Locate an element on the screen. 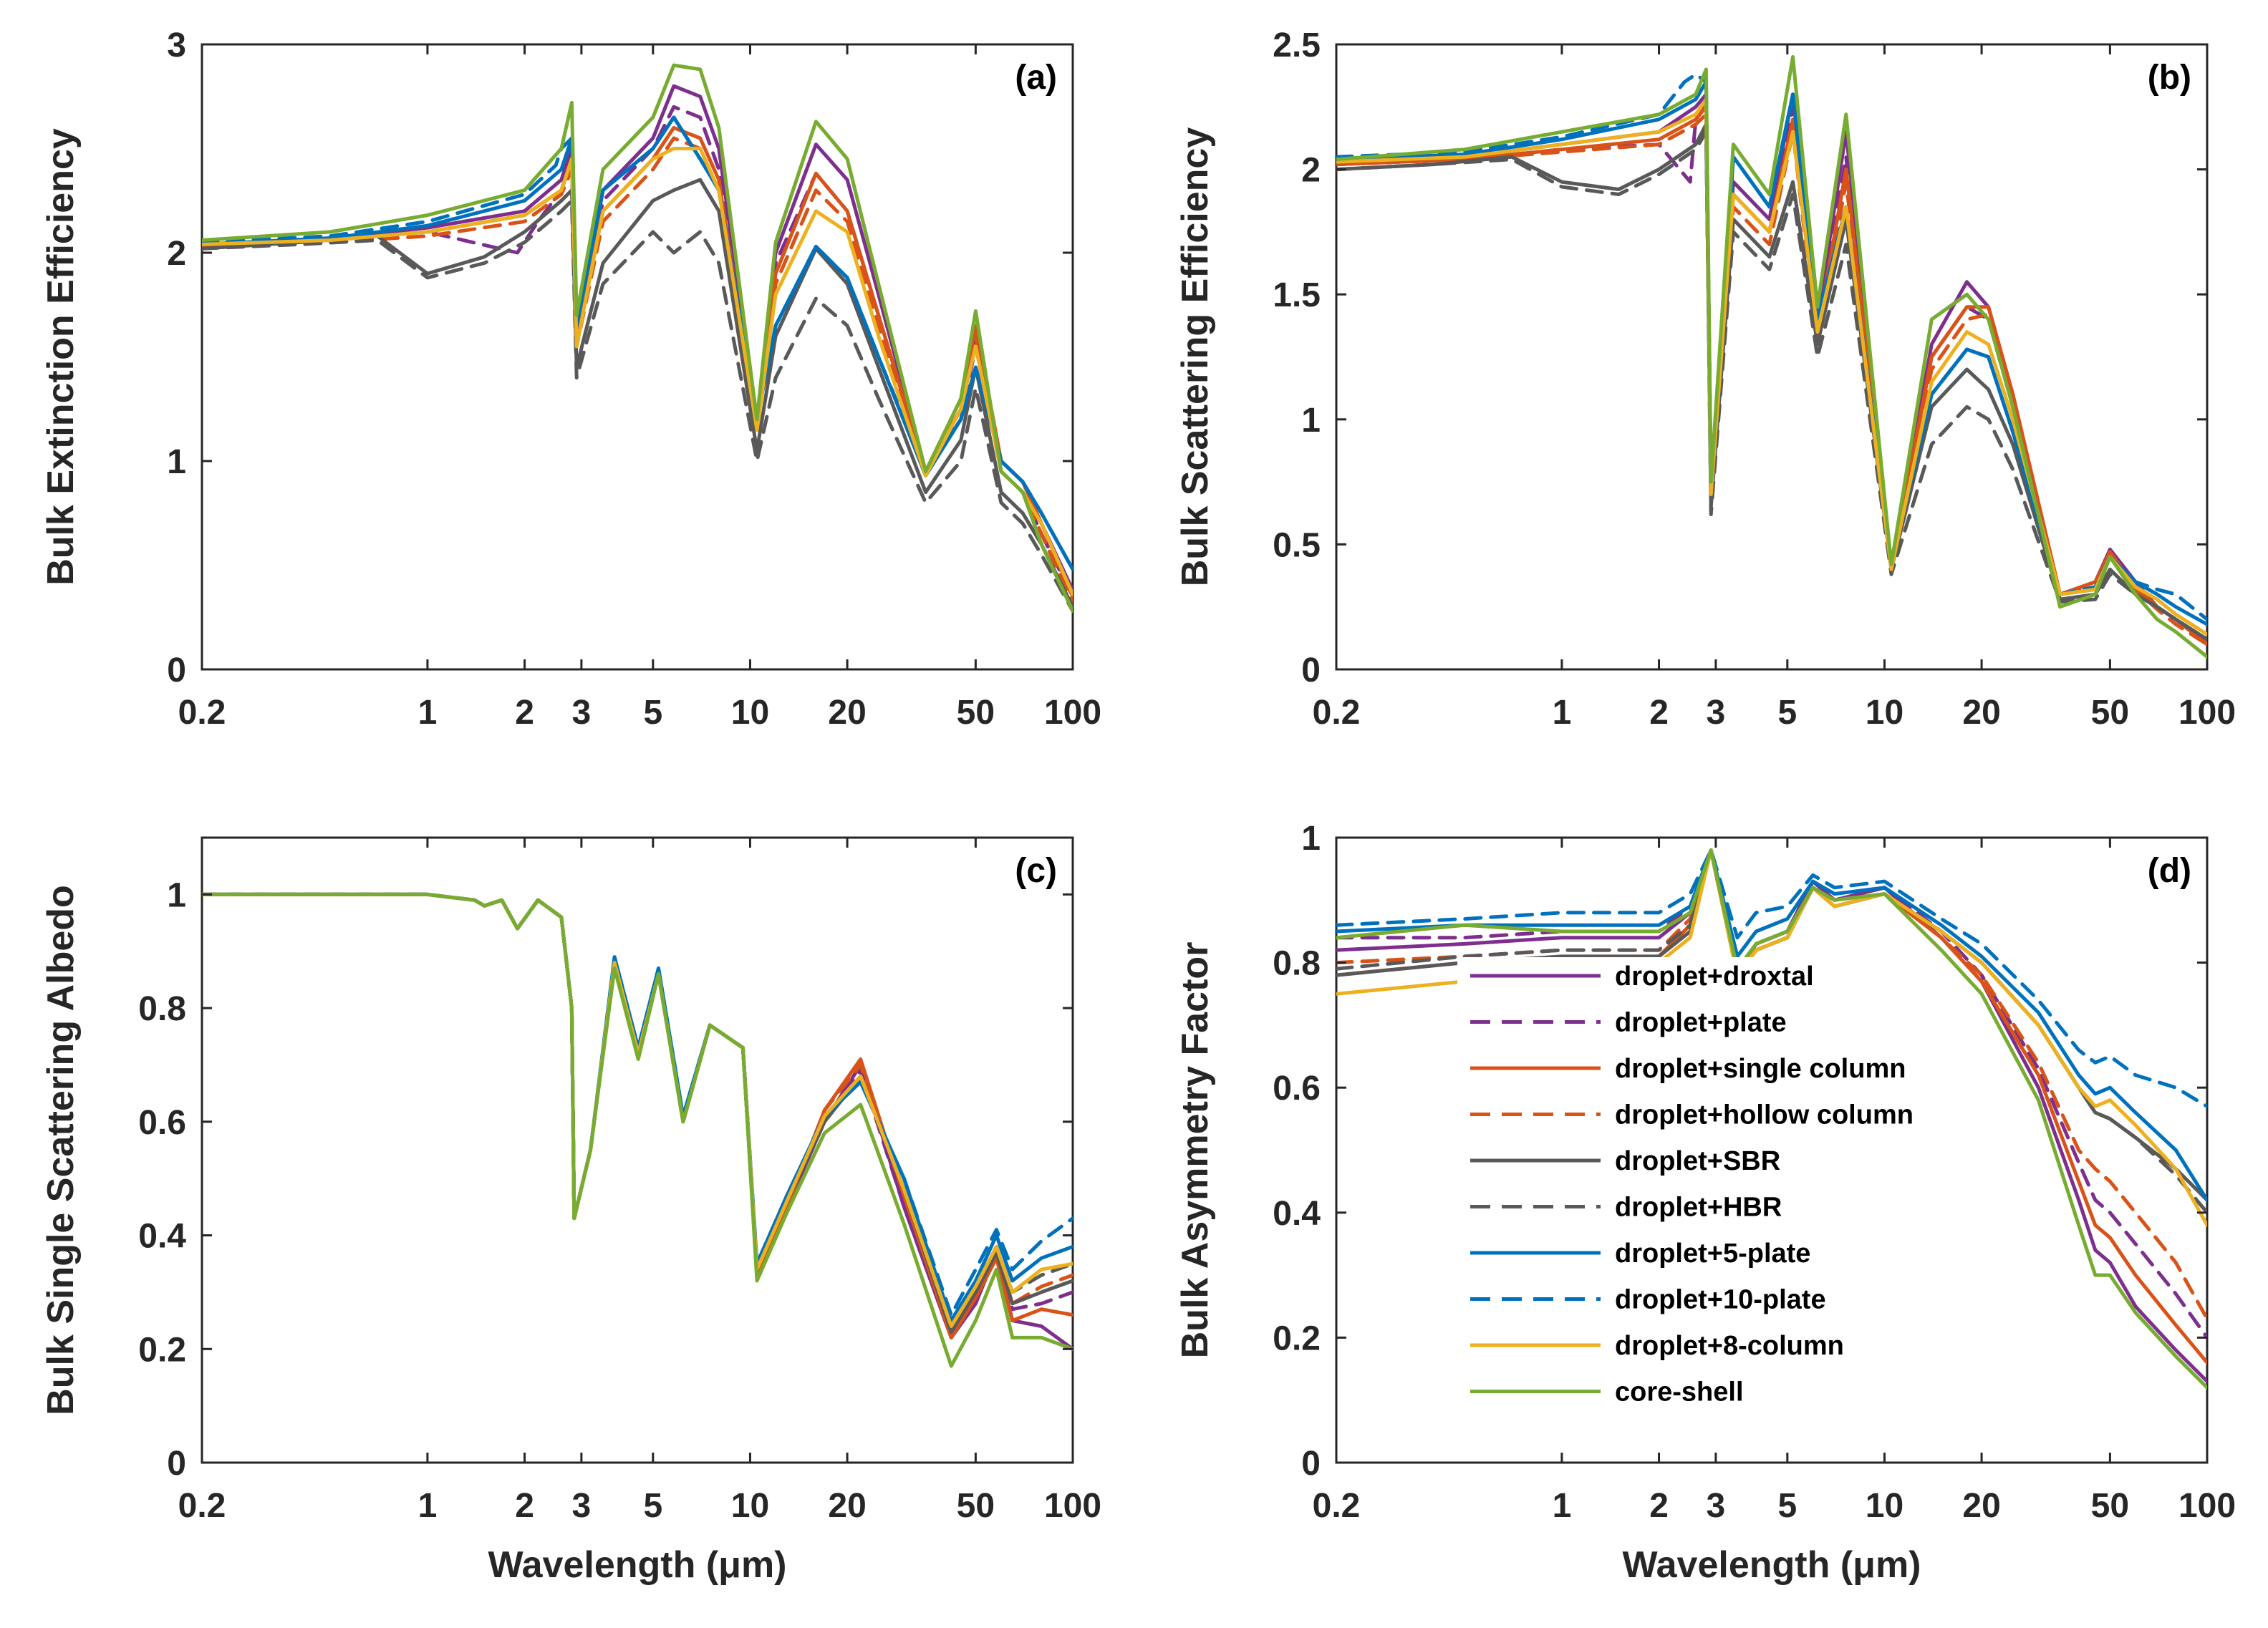 This screenshot has width=2268, height=1628. legend-label: droplet+SBR is located at coordinates (1697, 1161).